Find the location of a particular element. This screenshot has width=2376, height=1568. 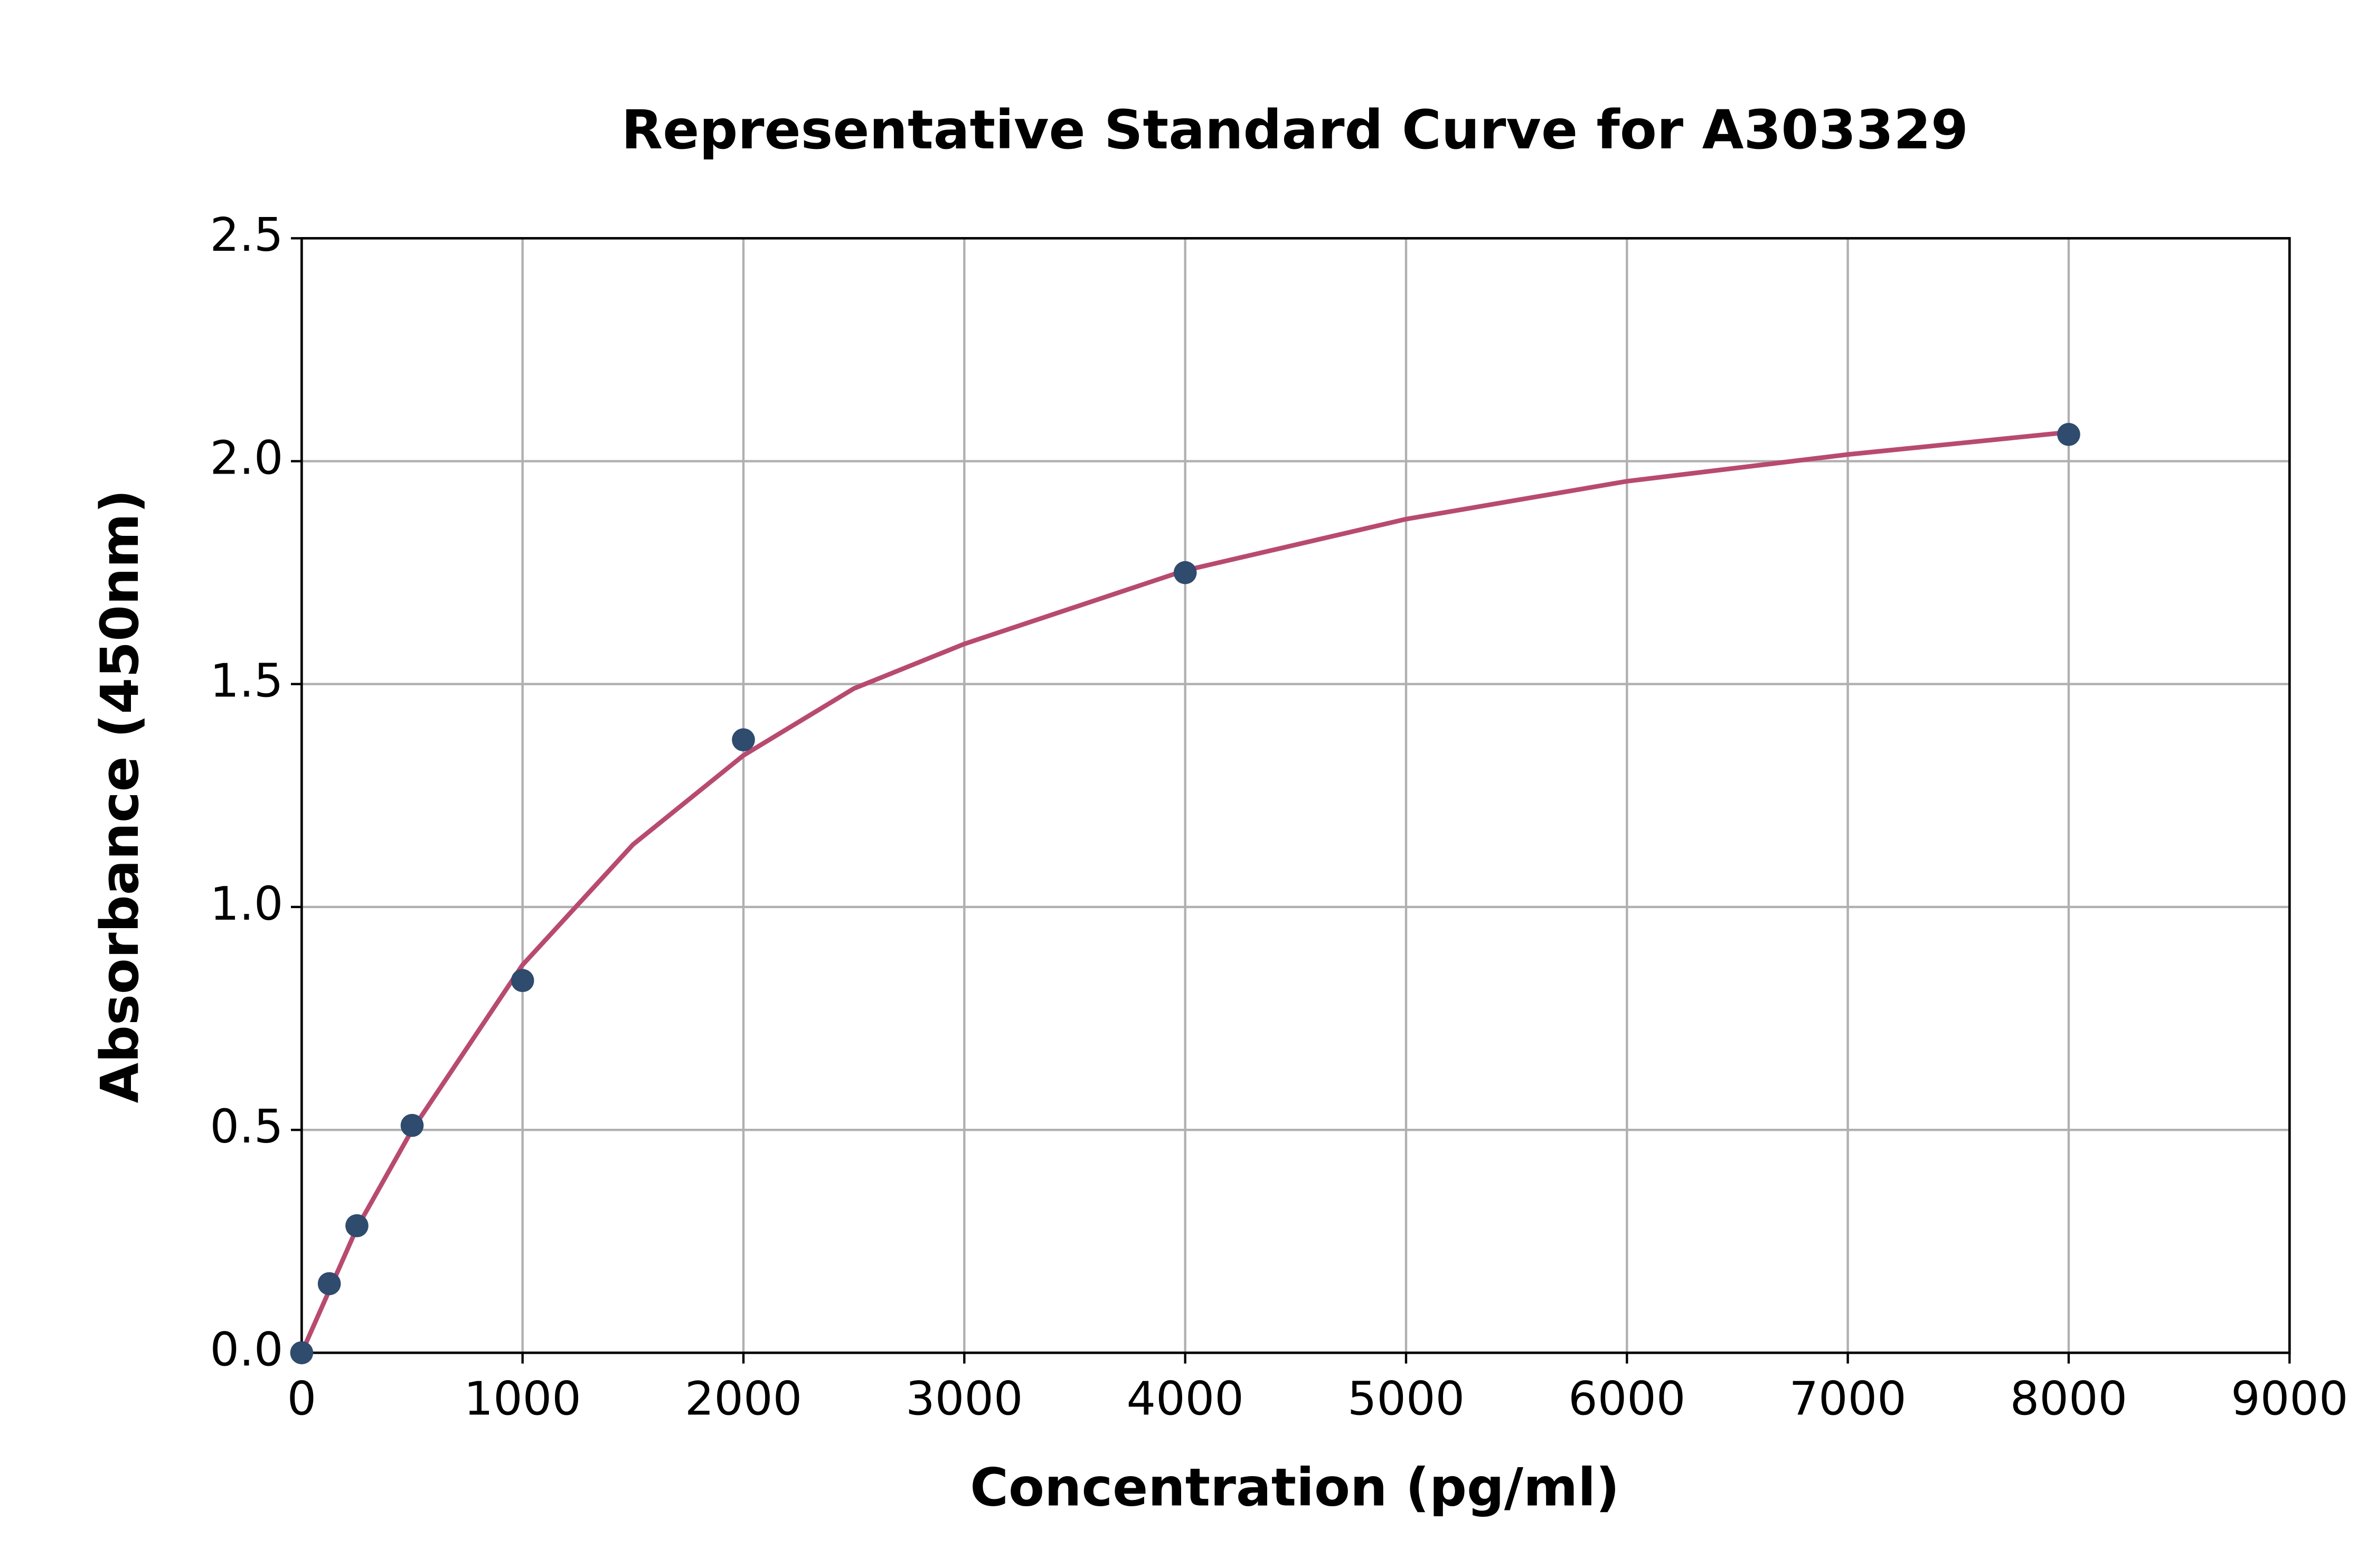

y-tick-label: 0.5 is located at coordinates (247, 1127).